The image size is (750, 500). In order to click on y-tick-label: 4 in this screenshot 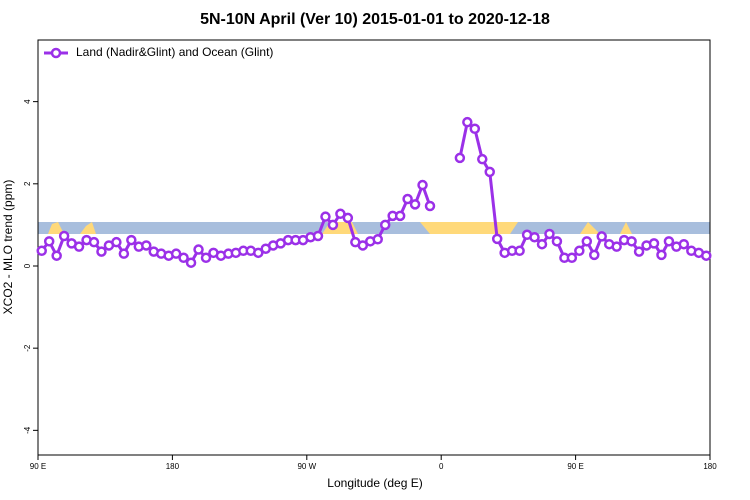, I will do `click(27, 101)`.